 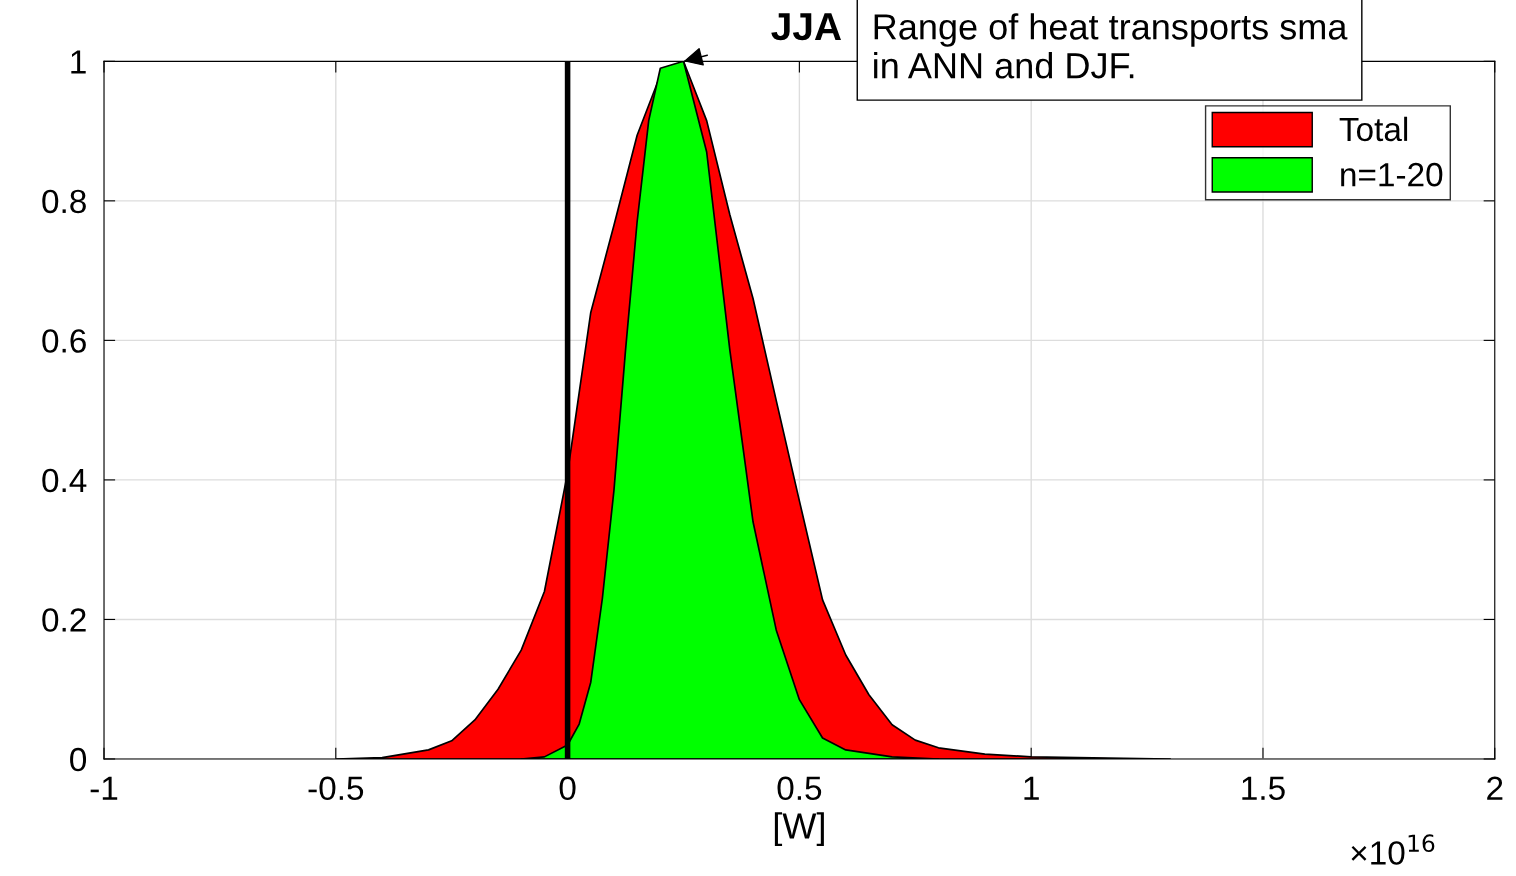 What do you see at coordinates (1392, 174) in the screenshot?
I see `legend-label: n=1-20` at bounding box center [1392, 174].